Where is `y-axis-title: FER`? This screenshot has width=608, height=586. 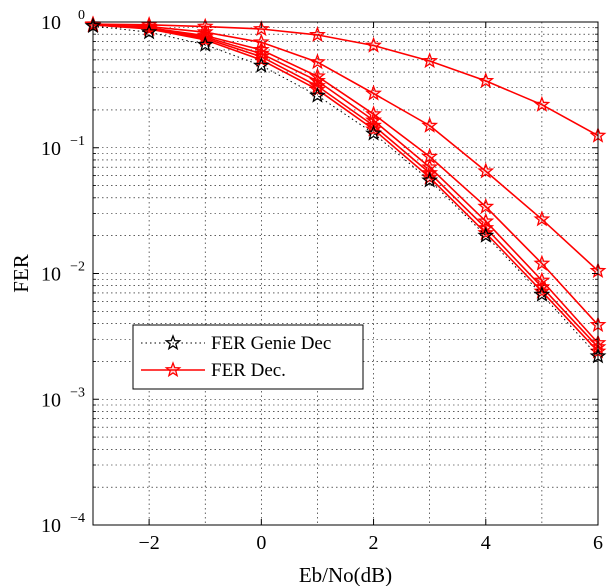
y-axis-title: FER is located at coordinates (21, 273).